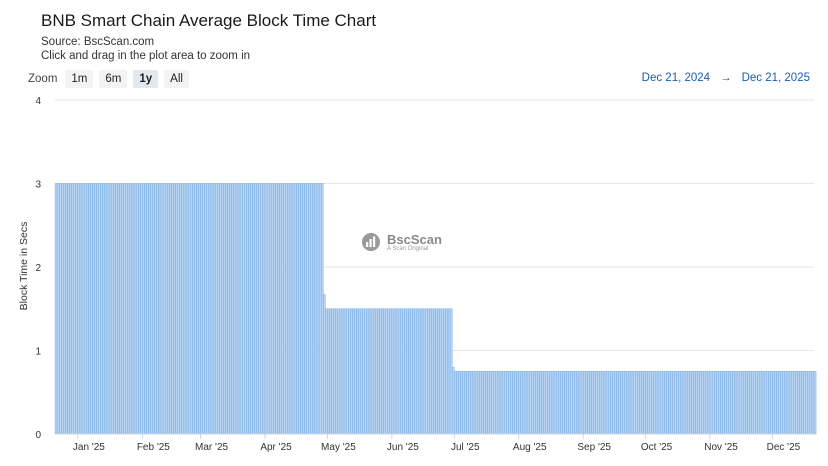 The height and width of the screenshot is (466, 828). What do you see at coordinates (43, 79) in the screenshot?
I see `zoom-label: Zoom` at bounding box center [43, 79].